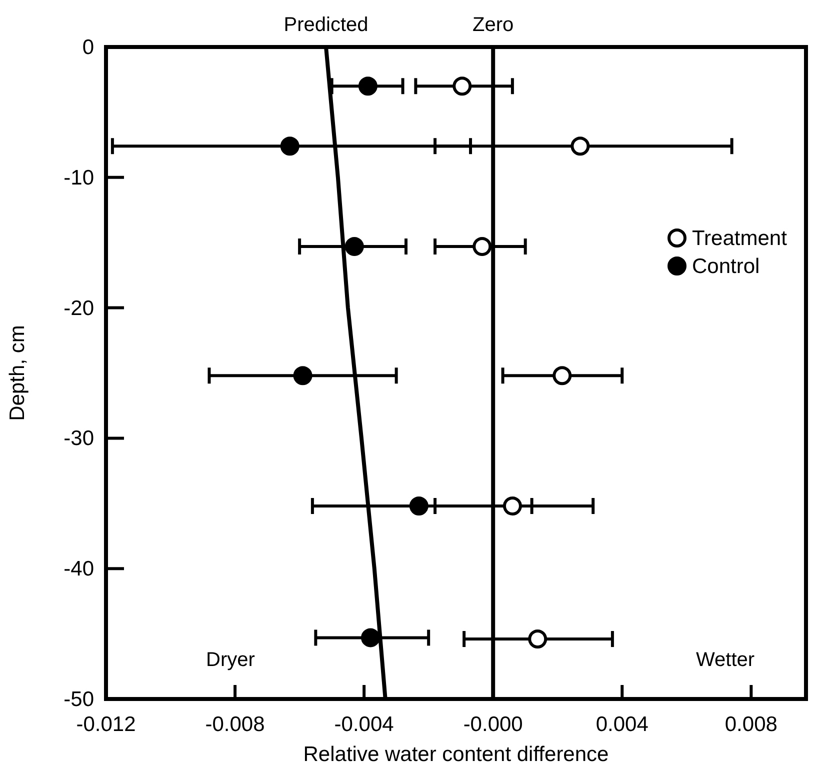 The image size is (816, 780). I want to click on legend-label: Treatment, so click(740, 238).